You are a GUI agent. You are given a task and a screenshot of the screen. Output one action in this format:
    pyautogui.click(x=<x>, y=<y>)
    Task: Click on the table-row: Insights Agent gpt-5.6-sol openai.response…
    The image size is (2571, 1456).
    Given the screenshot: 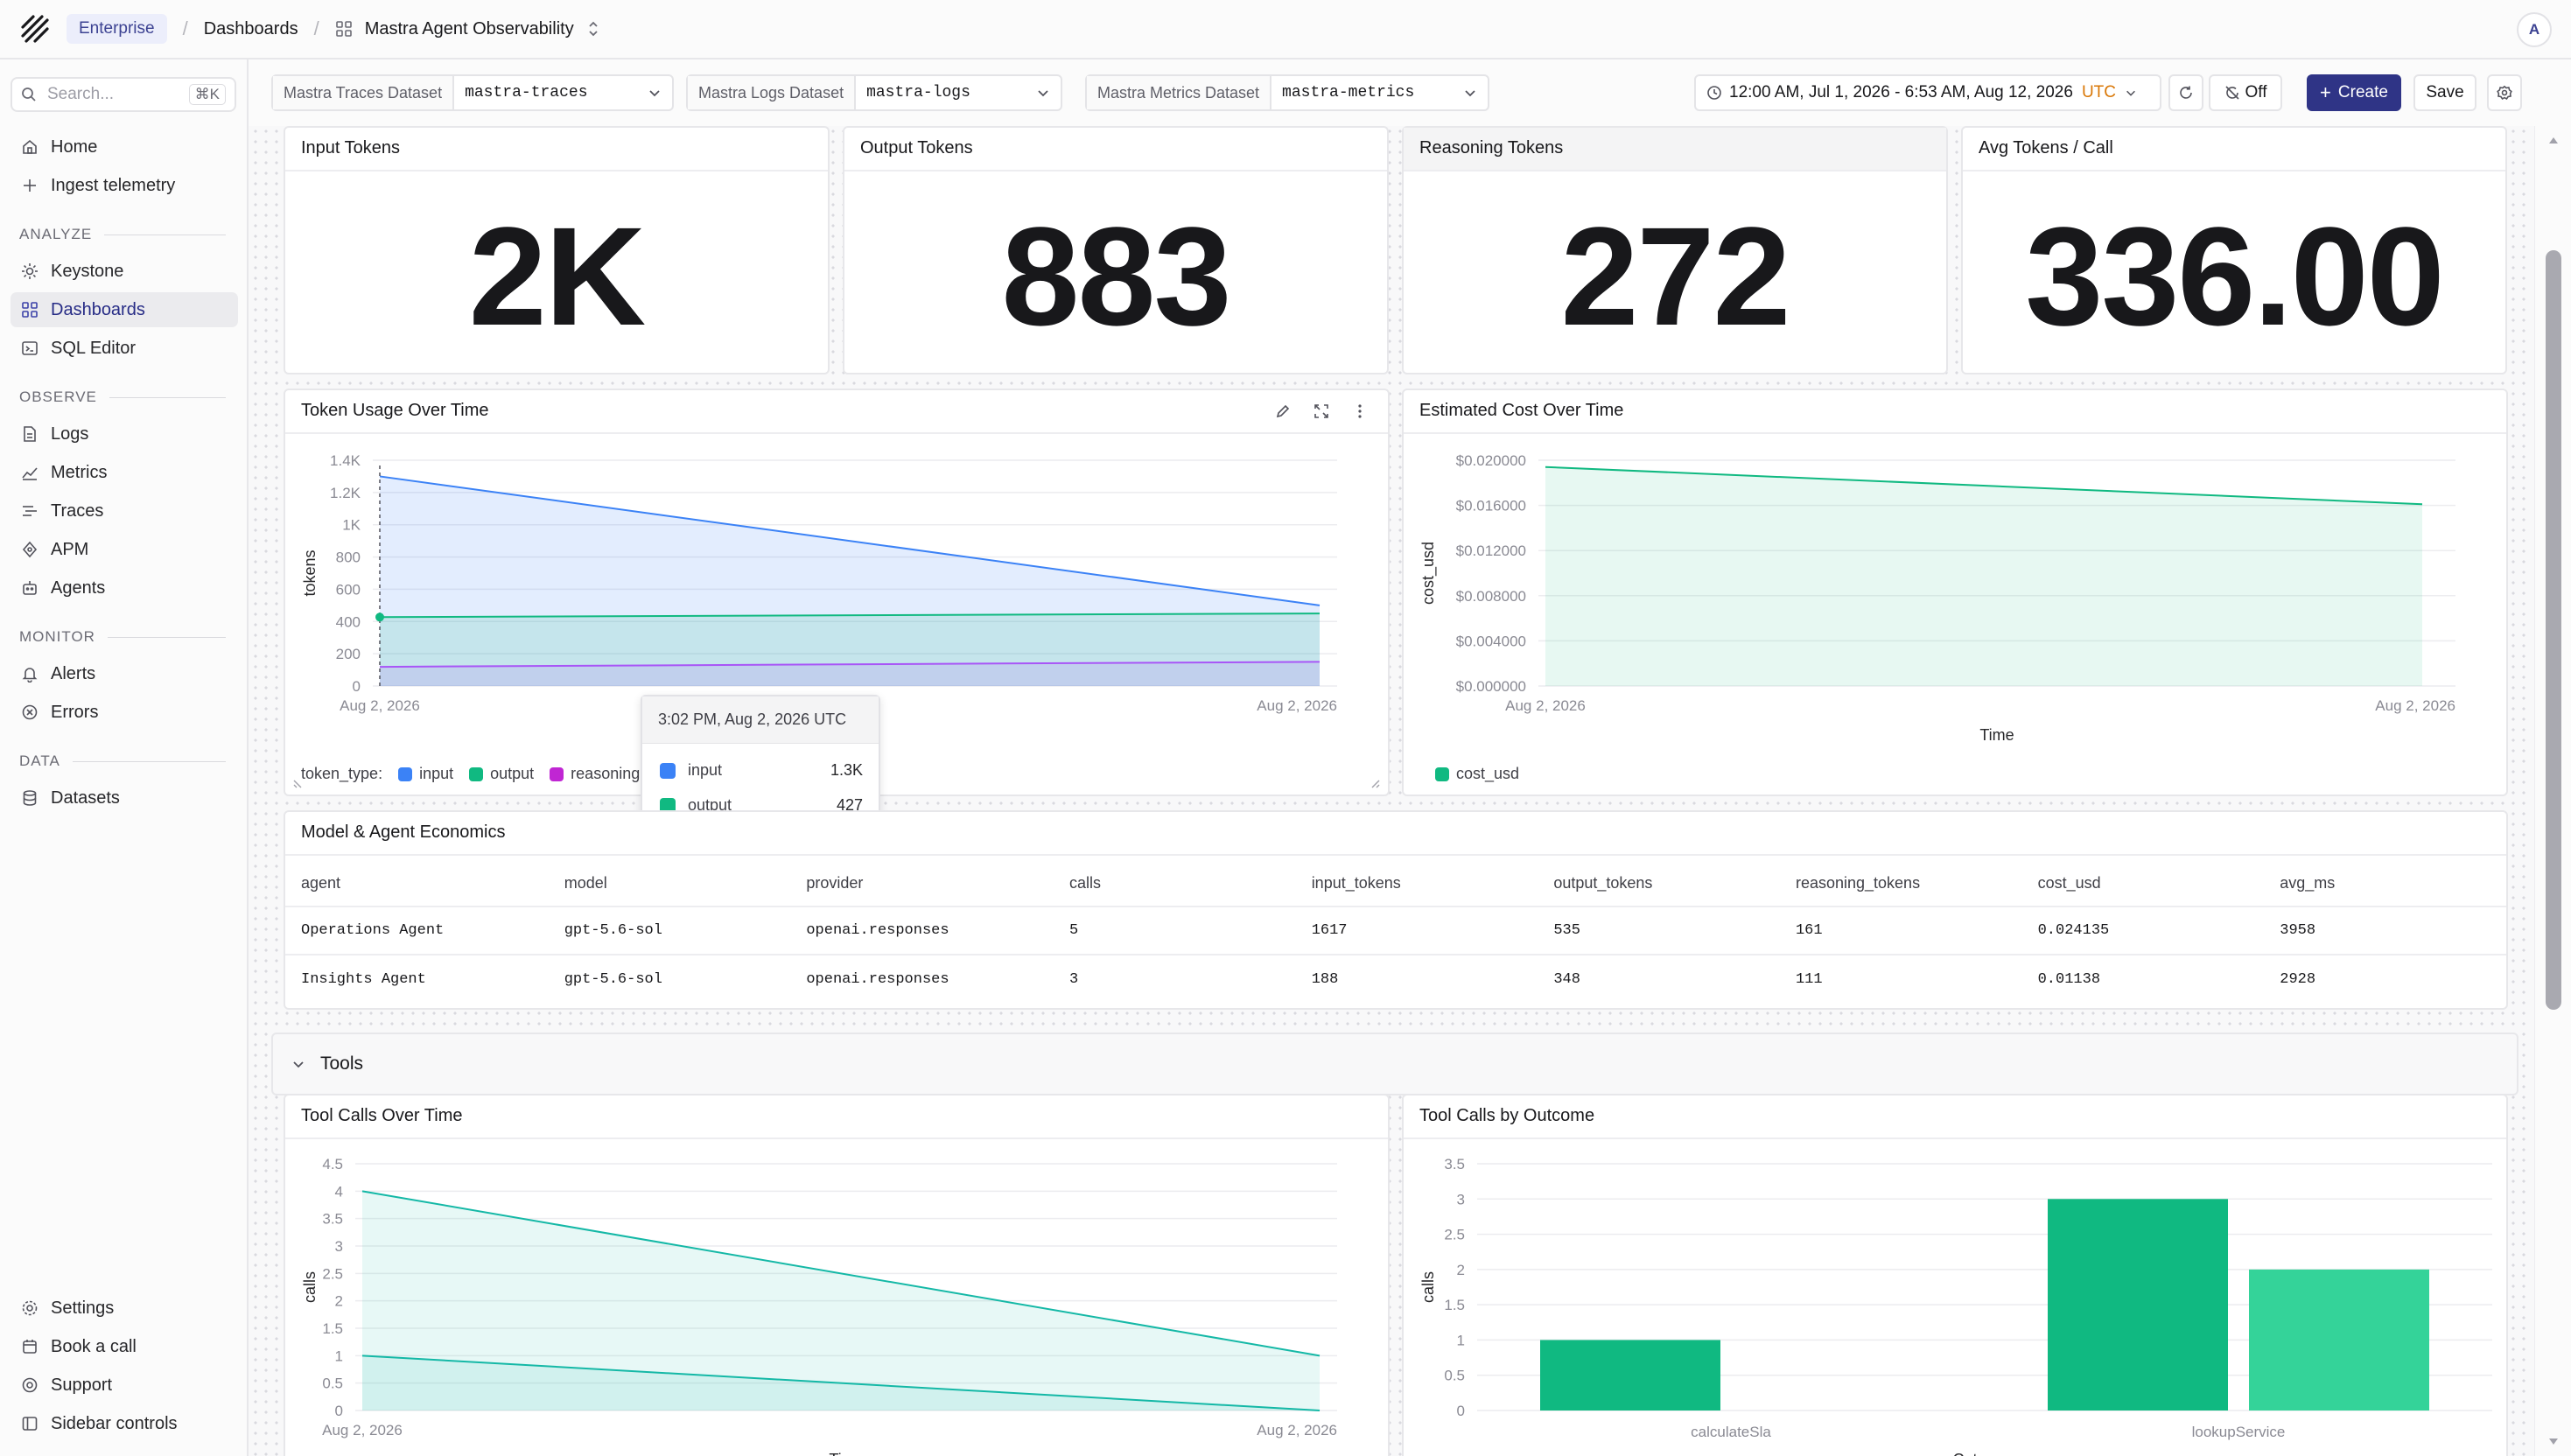 What is the action you would take?
    pyautogui.click(x=1395, y=979)
    